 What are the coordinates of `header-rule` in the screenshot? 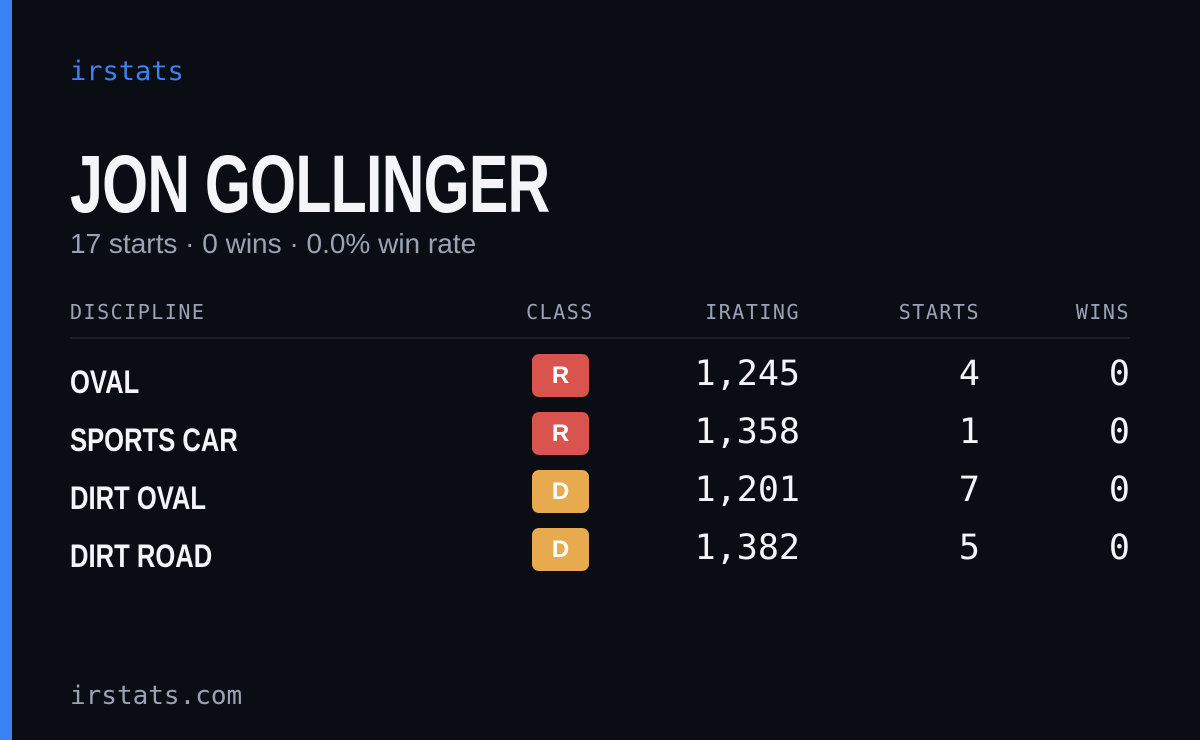 It's located at (600, 338).